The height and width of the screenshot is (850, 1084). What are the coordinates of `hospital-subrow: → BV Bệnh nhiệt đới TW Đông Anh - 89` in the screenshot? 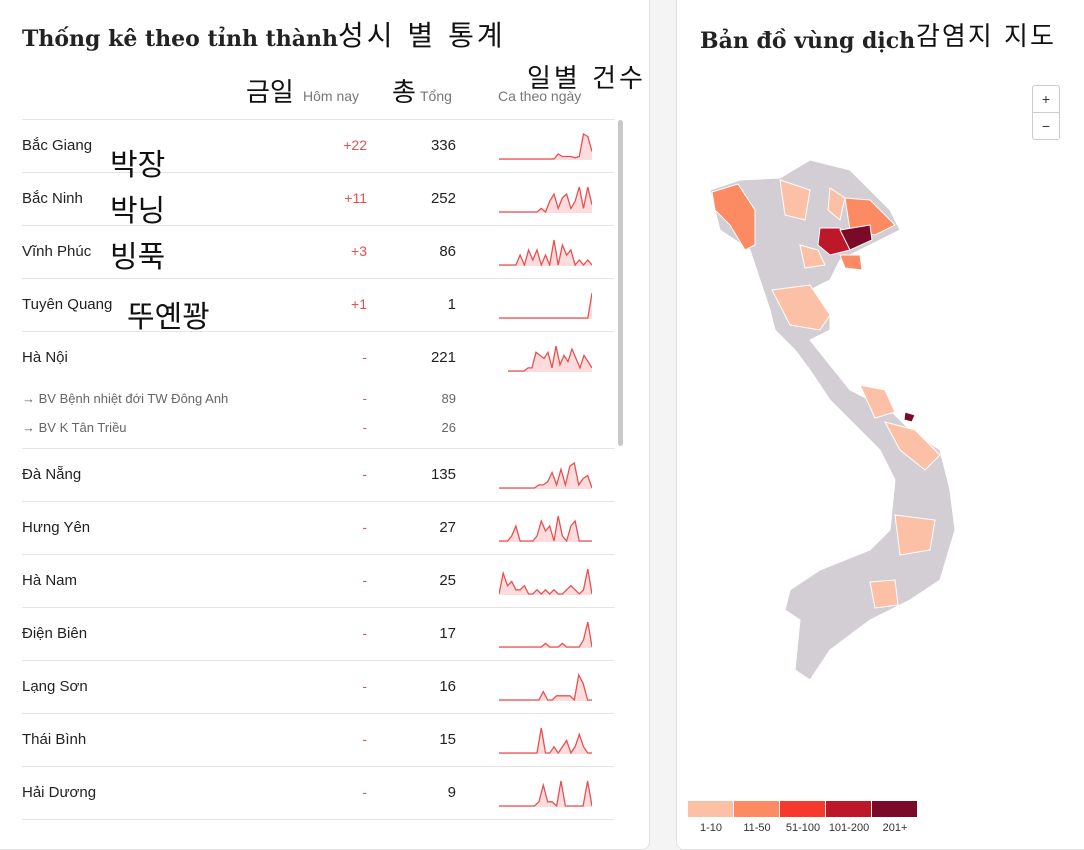 It's located at (318, 398).